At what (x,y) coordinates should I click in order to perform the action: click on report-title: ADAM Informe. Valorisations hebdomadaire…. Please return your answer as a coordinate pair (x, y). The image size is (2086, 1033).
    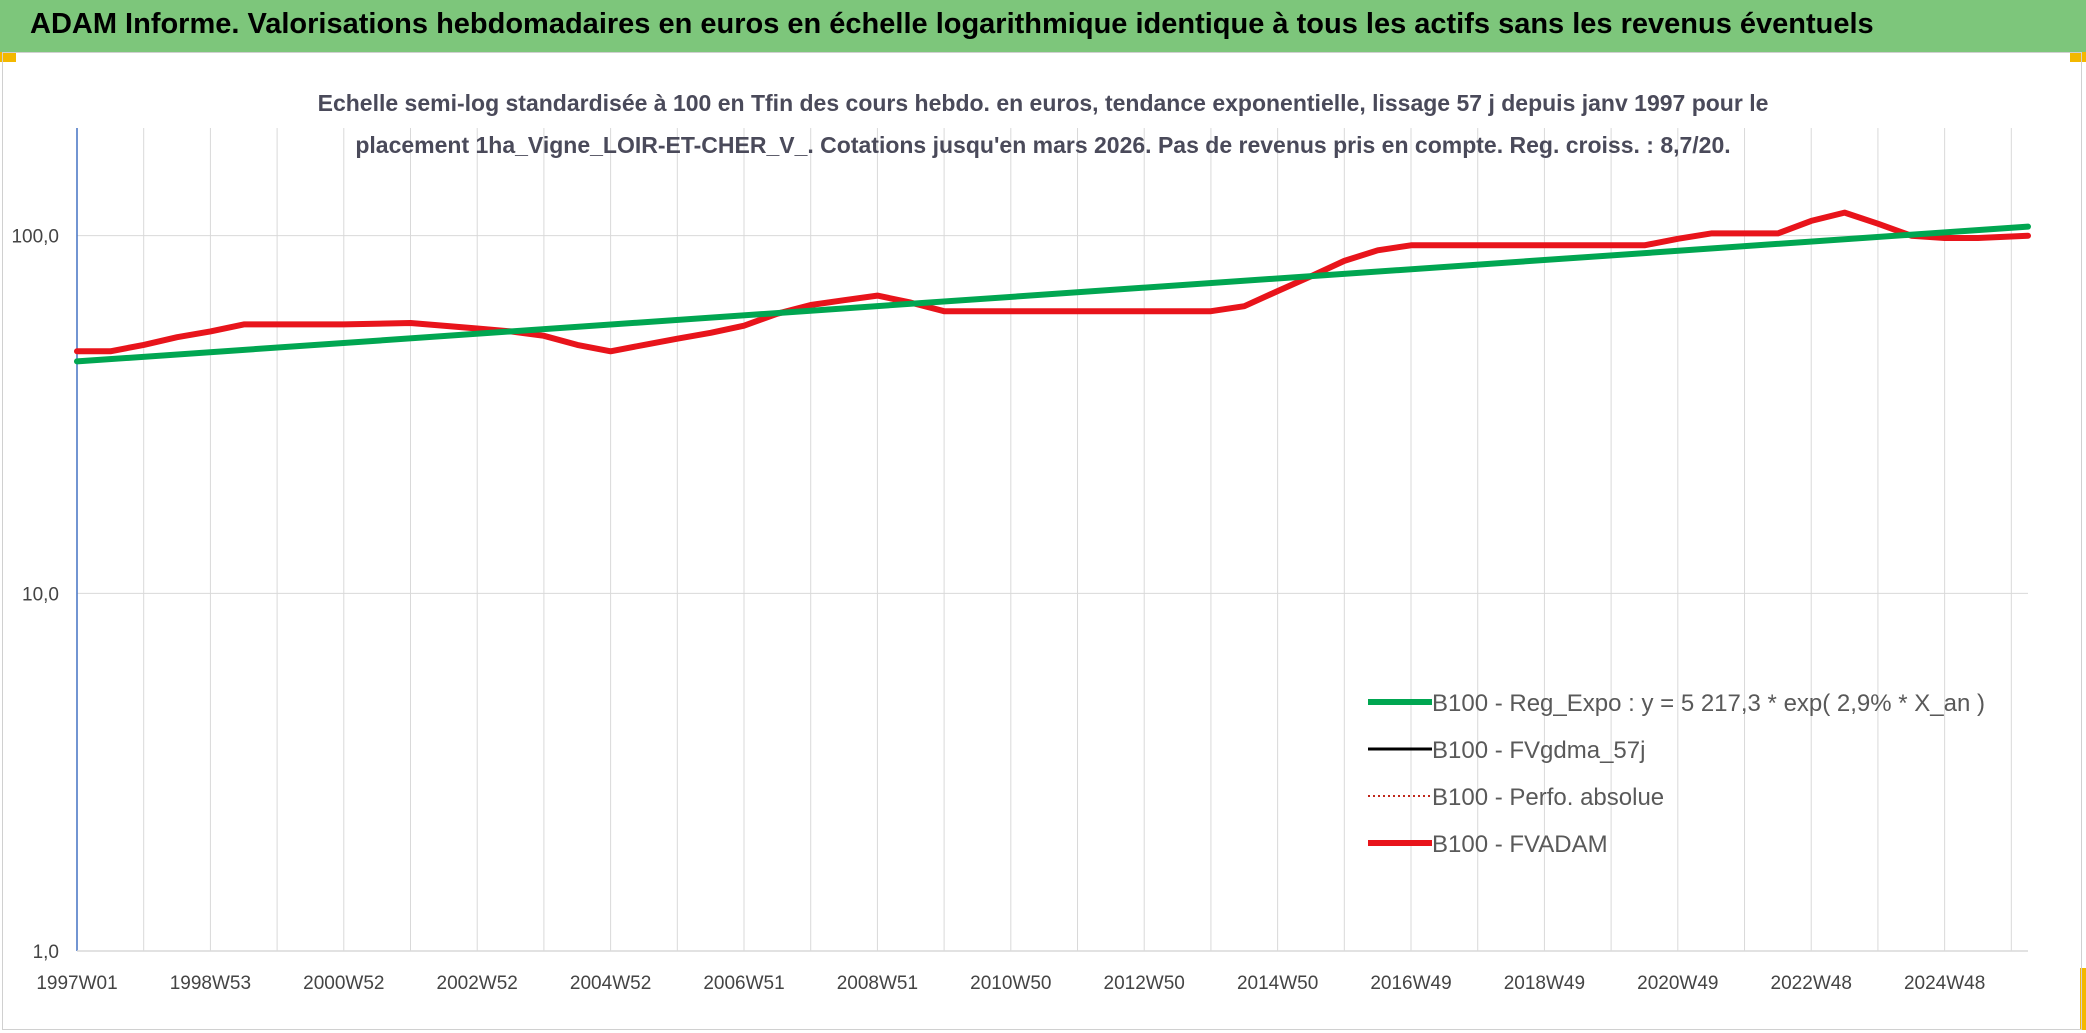
    Looking at the image, I should click on (952, 24).